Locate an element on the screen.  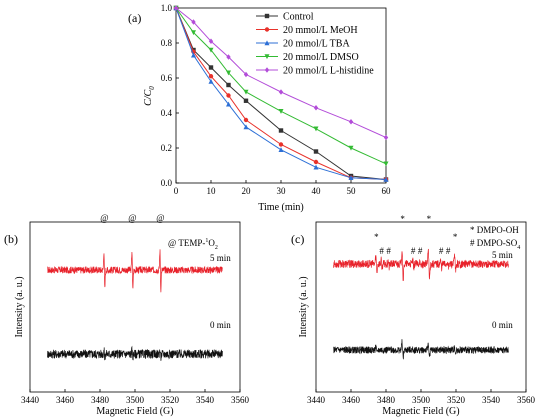
legend-b: @ TEMP-1O2 is located at coordinates (193, 244).